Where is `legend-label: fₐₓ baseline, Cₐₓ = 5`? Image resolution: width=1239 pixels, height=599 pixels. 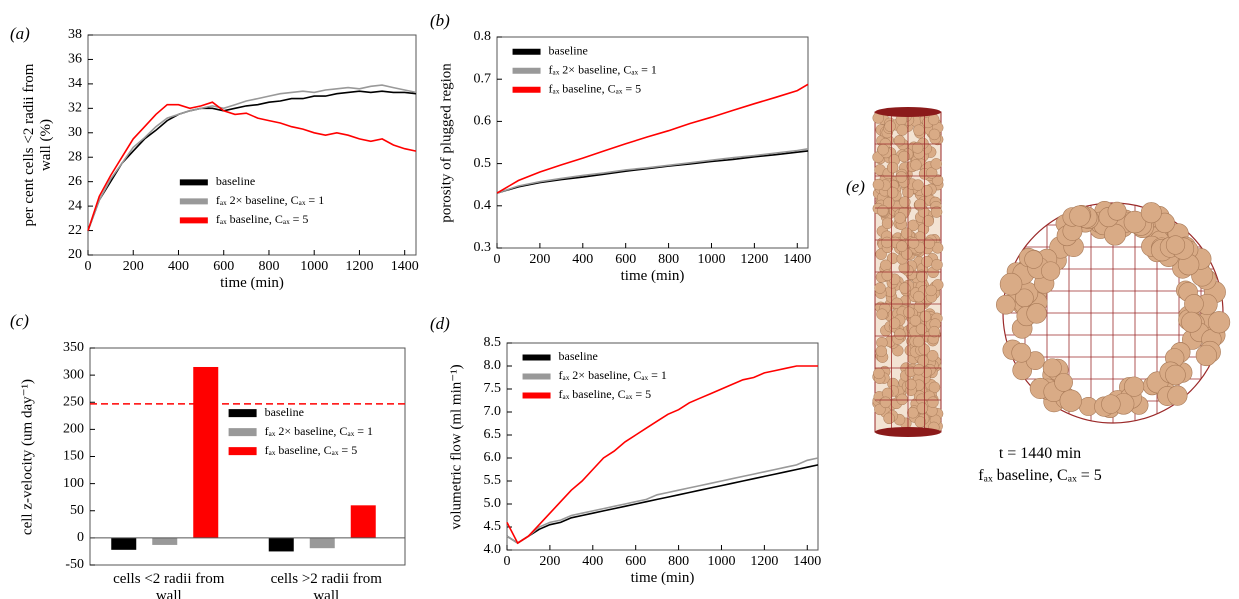
legend-label: fₐₓ baseline, Cₐₓ = 5 is located at coordinates (311, 450).